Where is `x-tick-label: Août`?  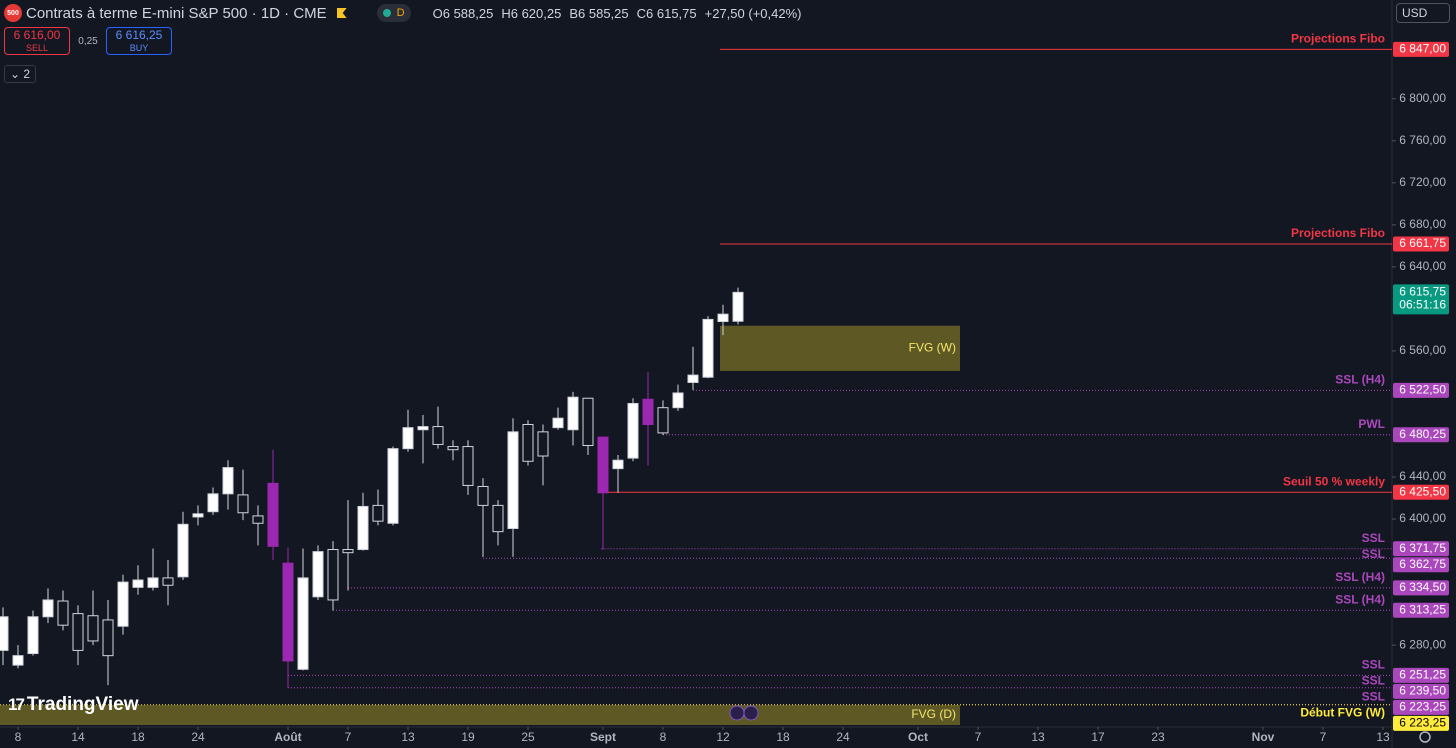 x-tick-label: Août is located at coordinates (287, 737).